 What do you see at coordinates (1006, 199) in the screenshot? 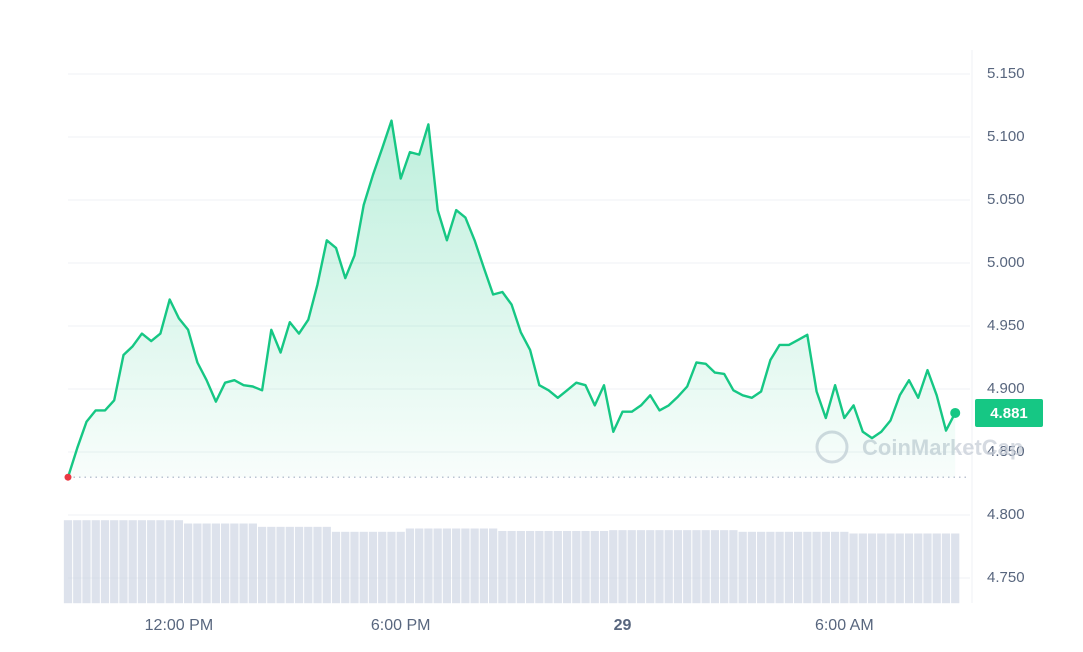
I see `y-tick-label: 5.050` at bounding box center [1006, 199].